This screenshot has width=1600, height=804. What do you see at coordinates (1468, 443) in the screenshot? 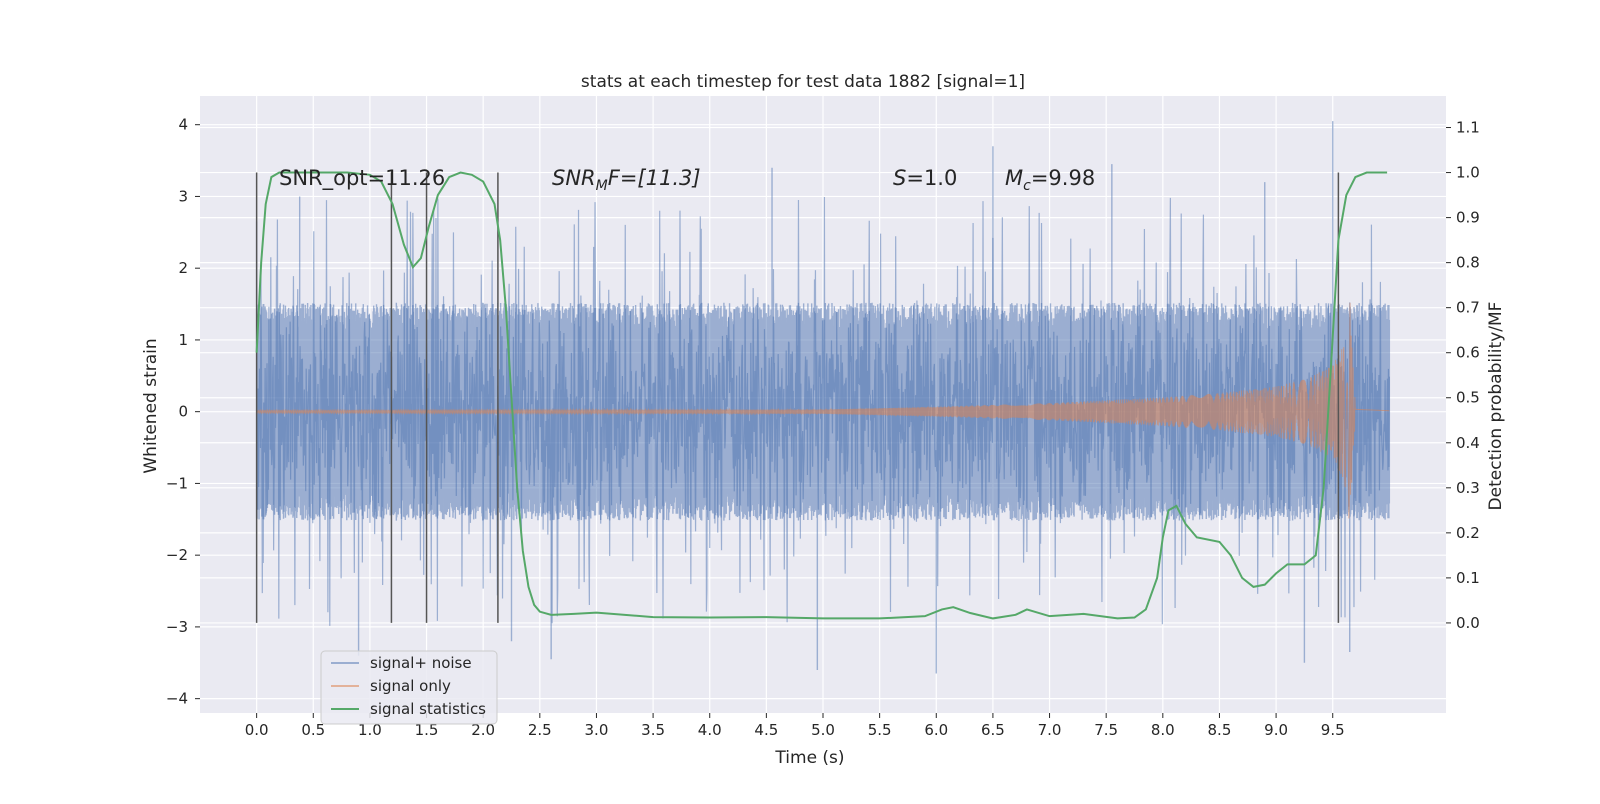
I see `y2-tick-label: 0.4` at bounding box center [1468, 443].